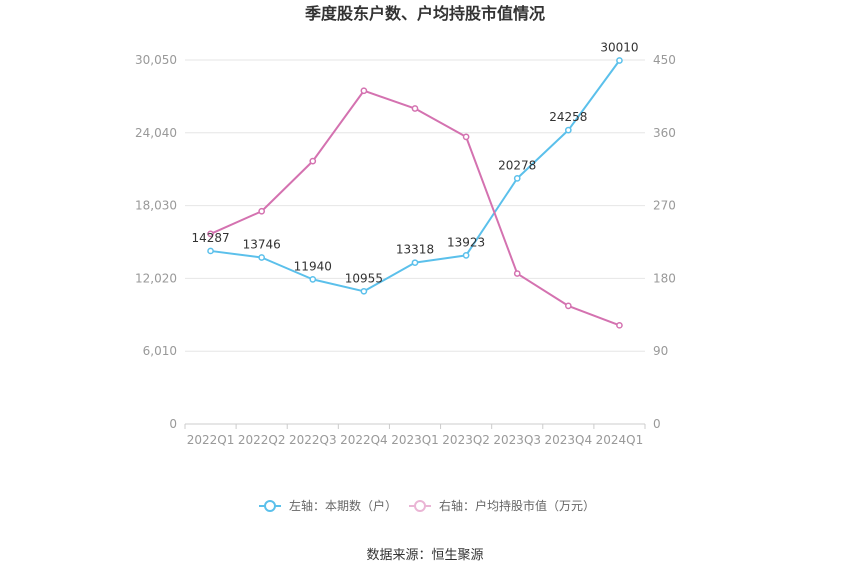 Image resolution: width=850 pixels, height=575 pixels. What do you see at coordinates (619, 47) in the screenshot?
I see `data-label: 30010` at bounding box center [619, 47].